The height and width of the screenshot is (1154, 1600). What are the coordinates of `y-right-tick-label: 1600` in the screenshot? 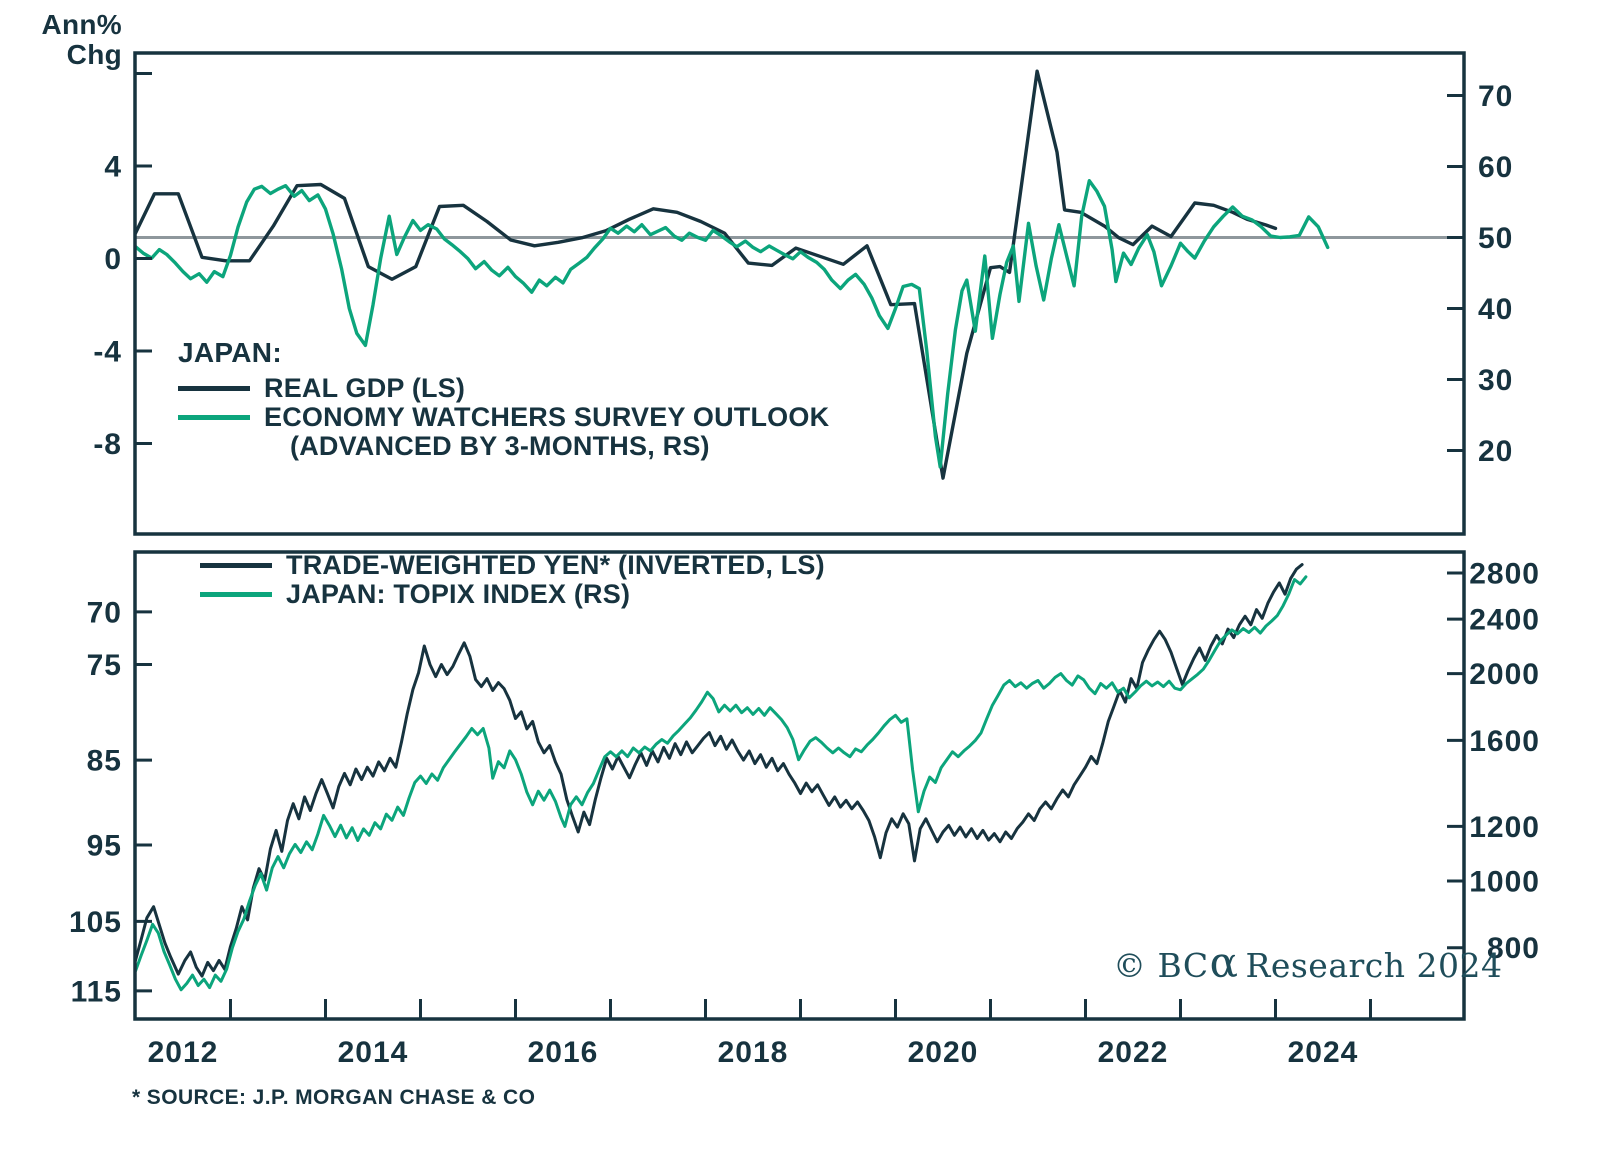 It's located at (1504, 741).